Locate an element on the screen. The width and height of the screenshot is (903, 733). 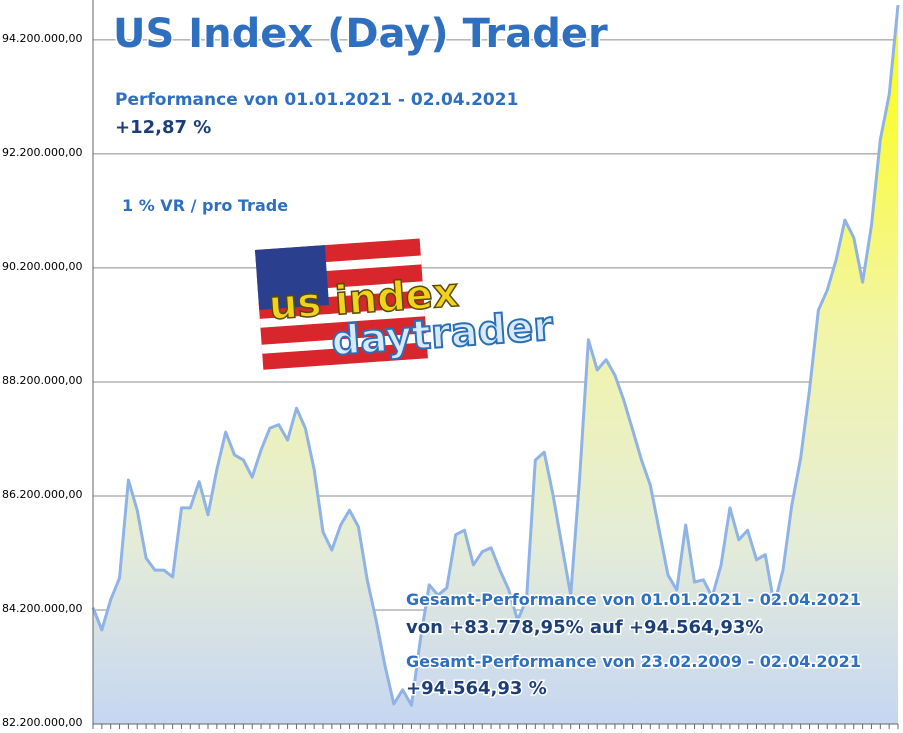
y-tick-label: 84.200.000,00 is located at coordinates (42, 608).